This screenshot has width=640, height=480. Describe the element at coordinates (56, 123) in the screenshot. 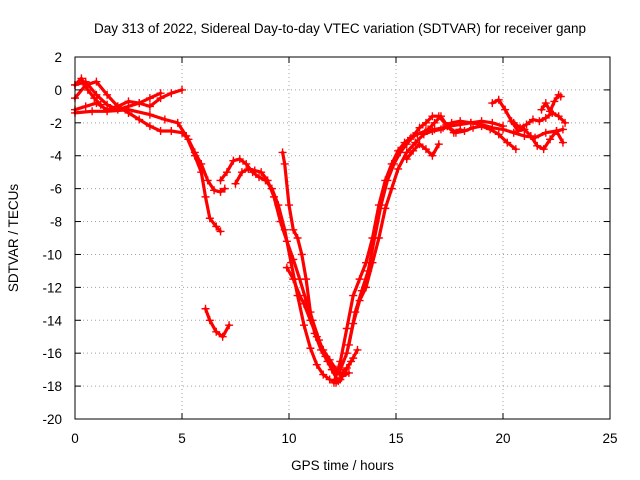

I see `y-tick-label: -2` at that location.